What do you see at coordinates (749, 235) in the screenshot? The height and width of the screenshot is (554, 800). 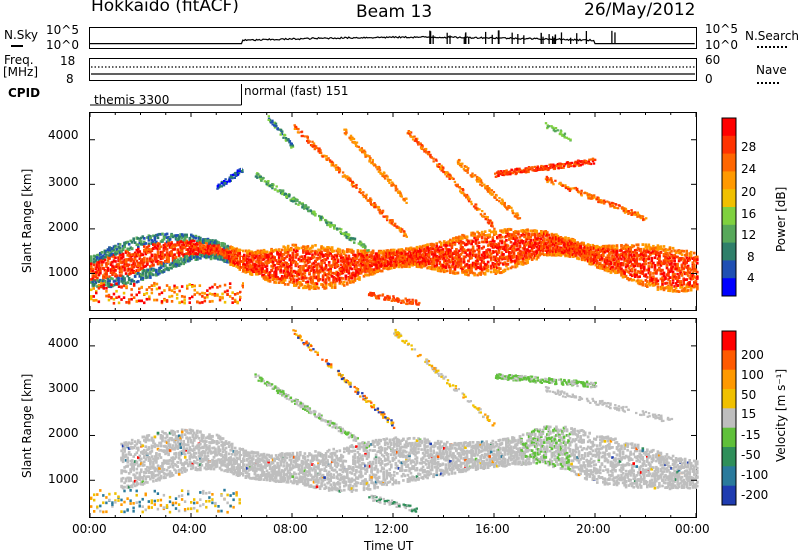 I see `power-cbar-tick: 12` at bounding box center [749, 235].